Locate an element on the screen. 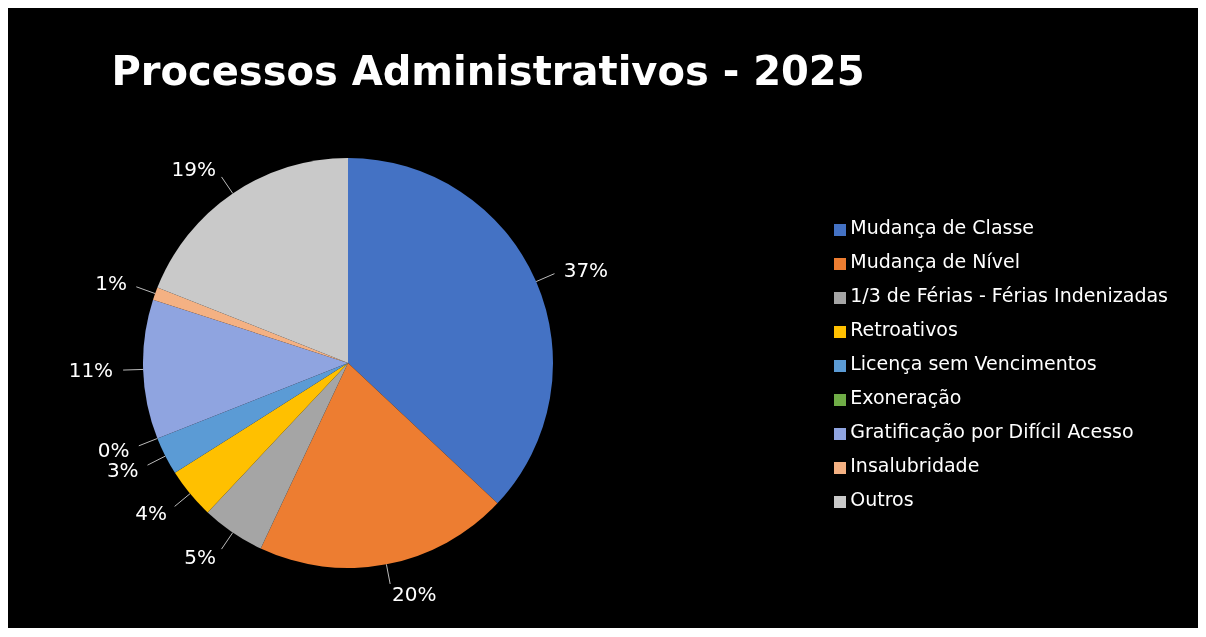 The height and width of the screenshot is (637, 1206). data-label: 5% is located at coordinates (200, 557).